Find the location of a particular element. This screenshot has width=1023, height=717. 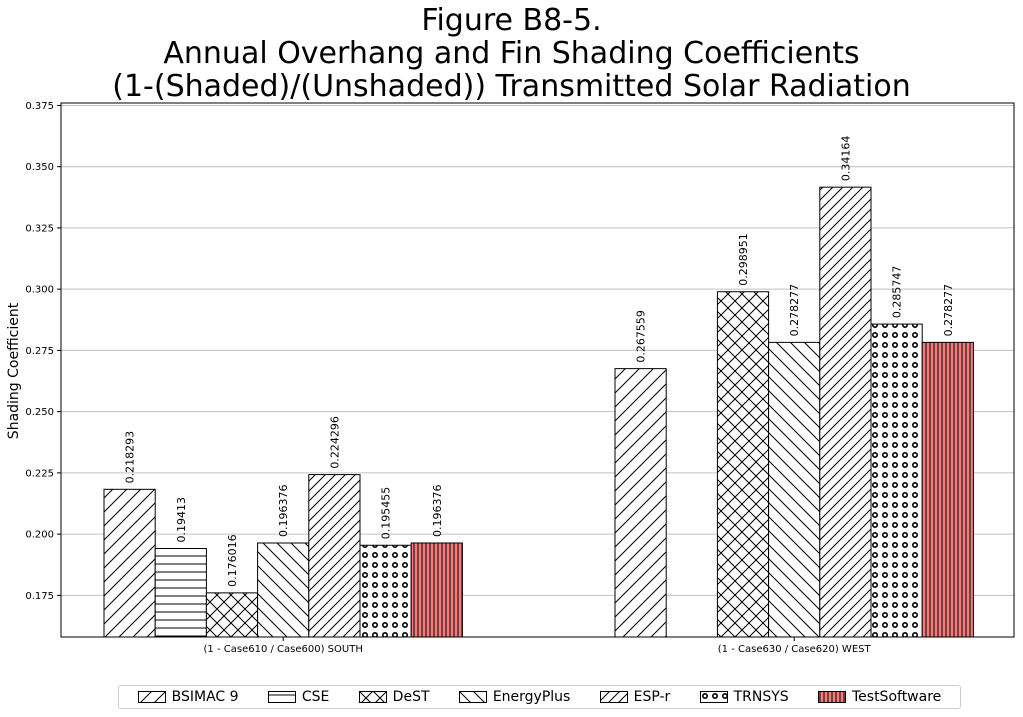

bar-energyplus-west is located at coordinates (794, 489).